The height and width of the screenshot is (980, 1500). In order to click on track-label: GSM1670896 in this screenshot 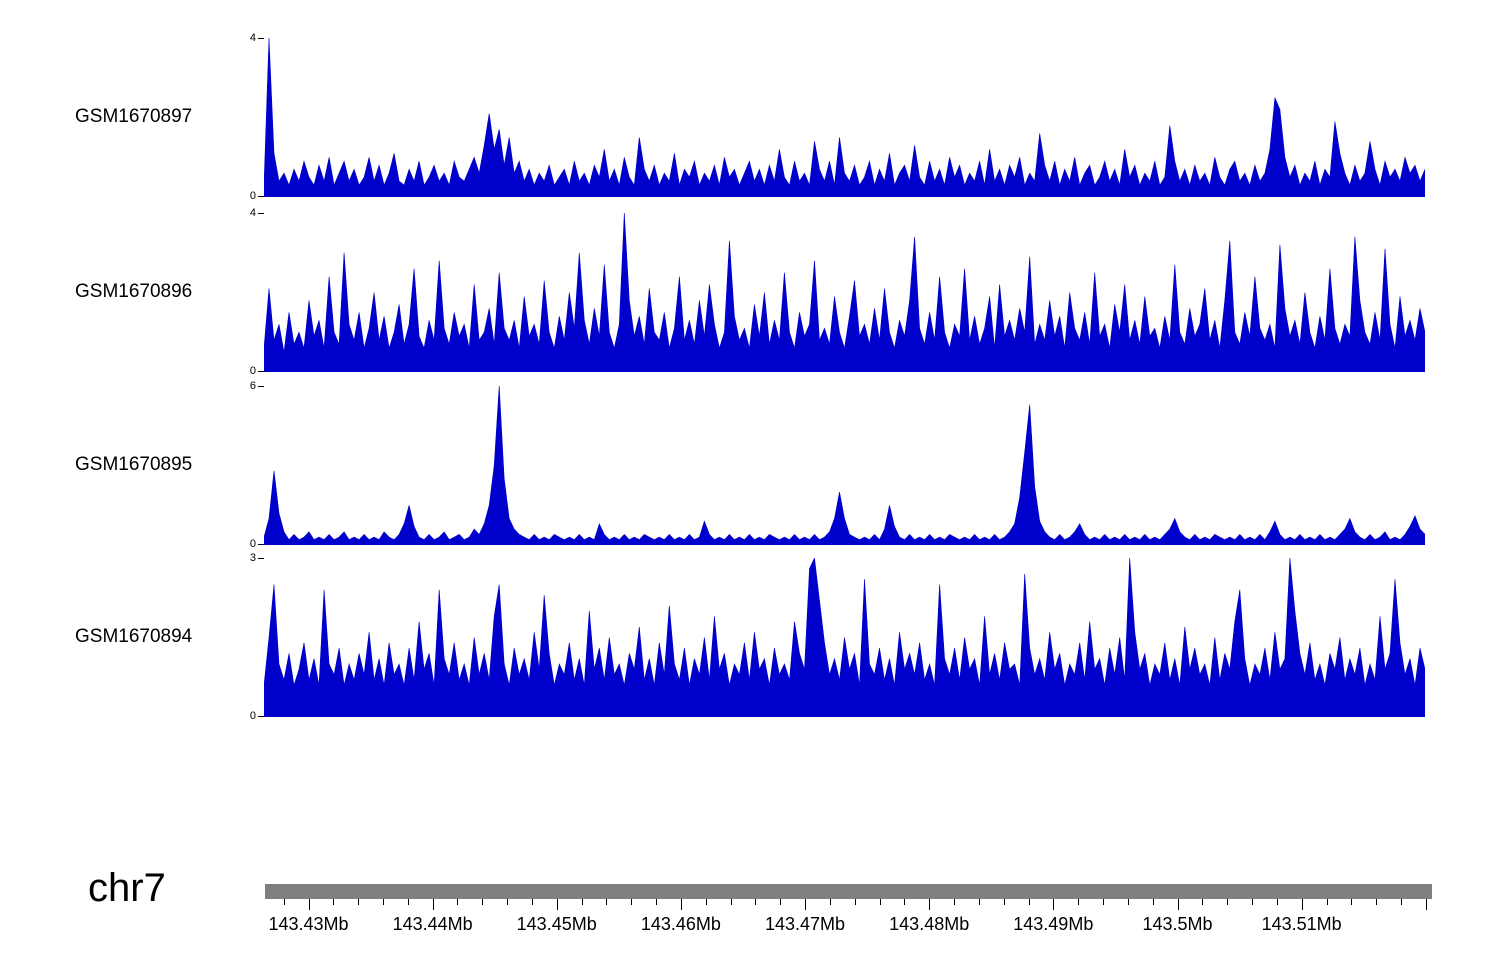, I will do `click(134, 291)`.